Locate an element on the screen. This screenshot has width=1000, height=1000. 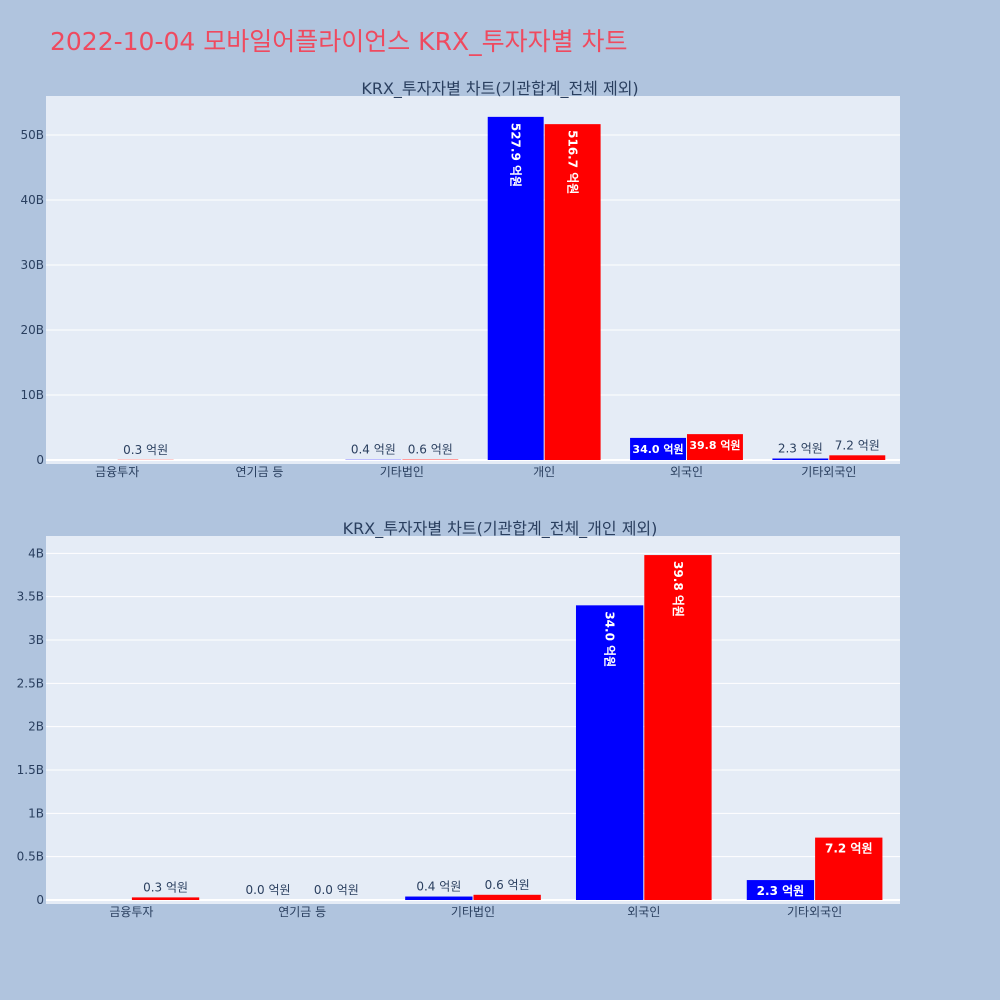
y-tick-label: 2B is located at coordinates (36, 727).